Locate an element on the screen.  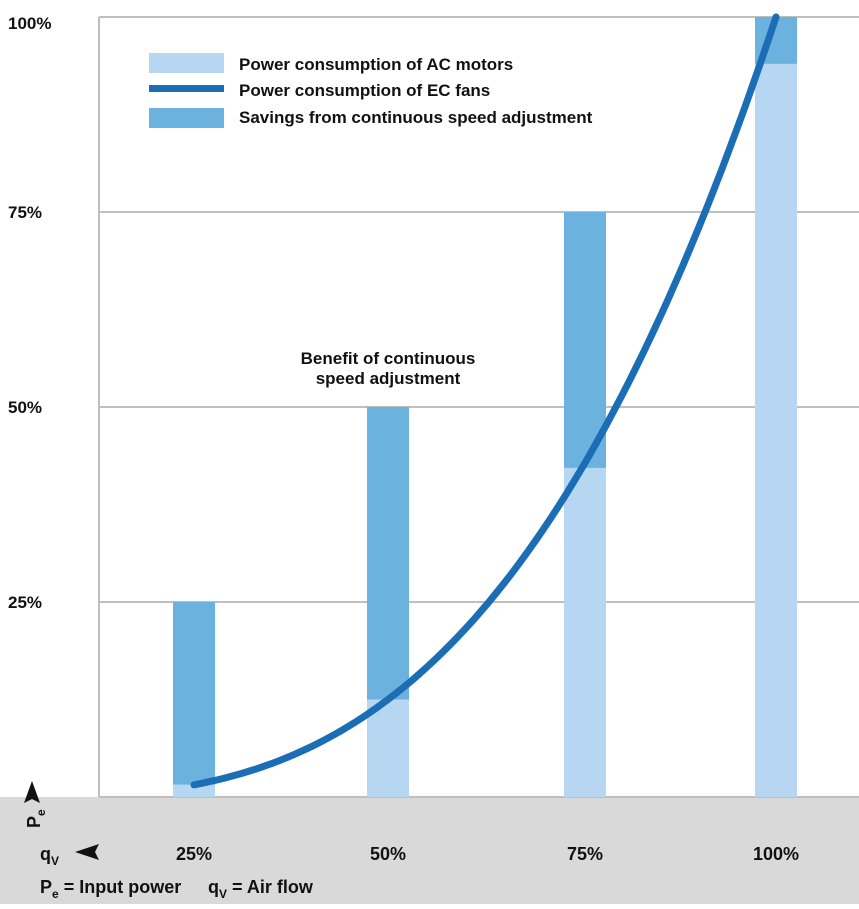
x-tick-labels: 25% 50% 75% 100% is located at coordinates (487, 854).